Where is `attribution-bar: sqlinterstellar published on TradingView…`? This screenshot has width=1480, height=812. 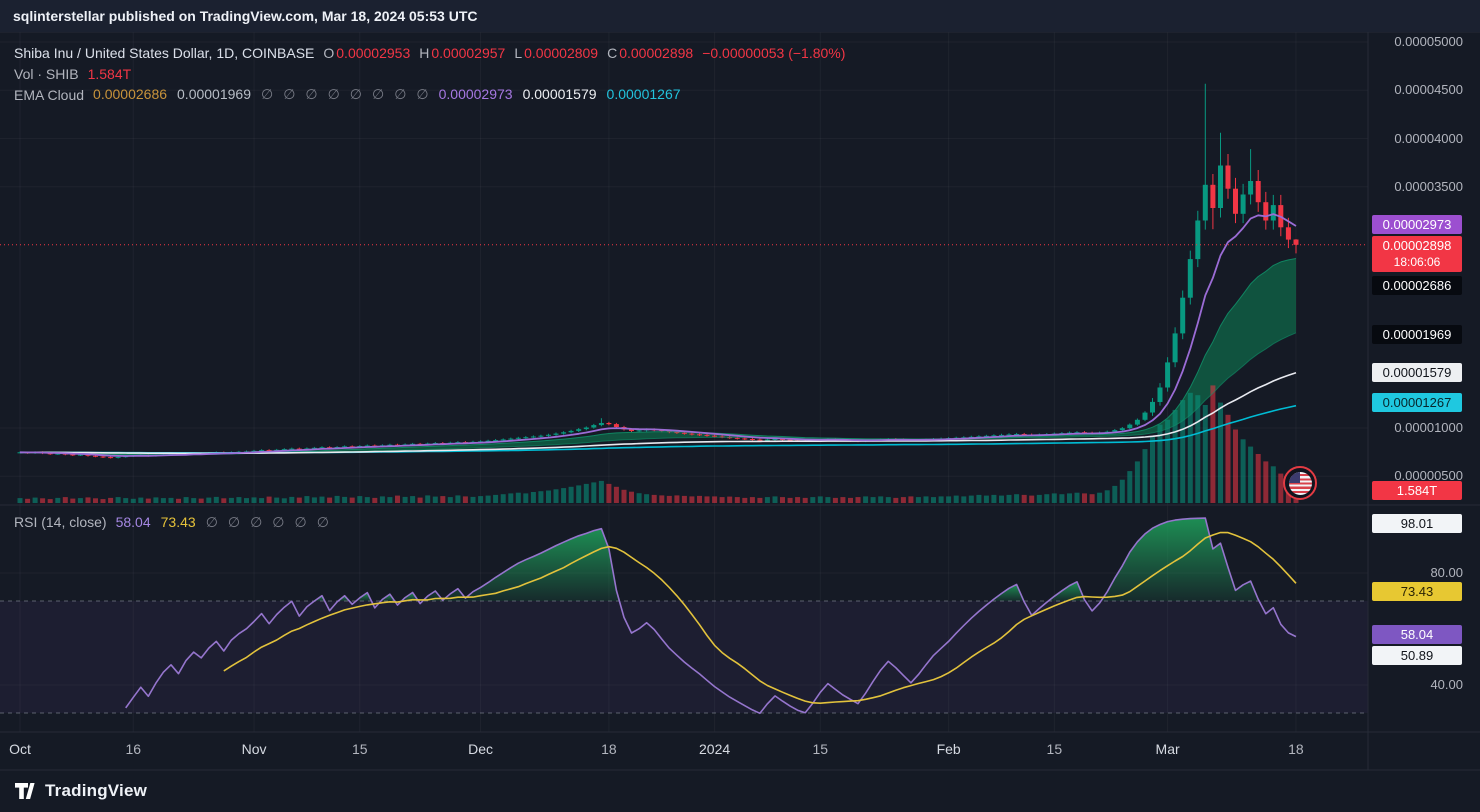 attribution-bar: sqlinterstellar published on TradingView… is located at coordinates (740, 16).